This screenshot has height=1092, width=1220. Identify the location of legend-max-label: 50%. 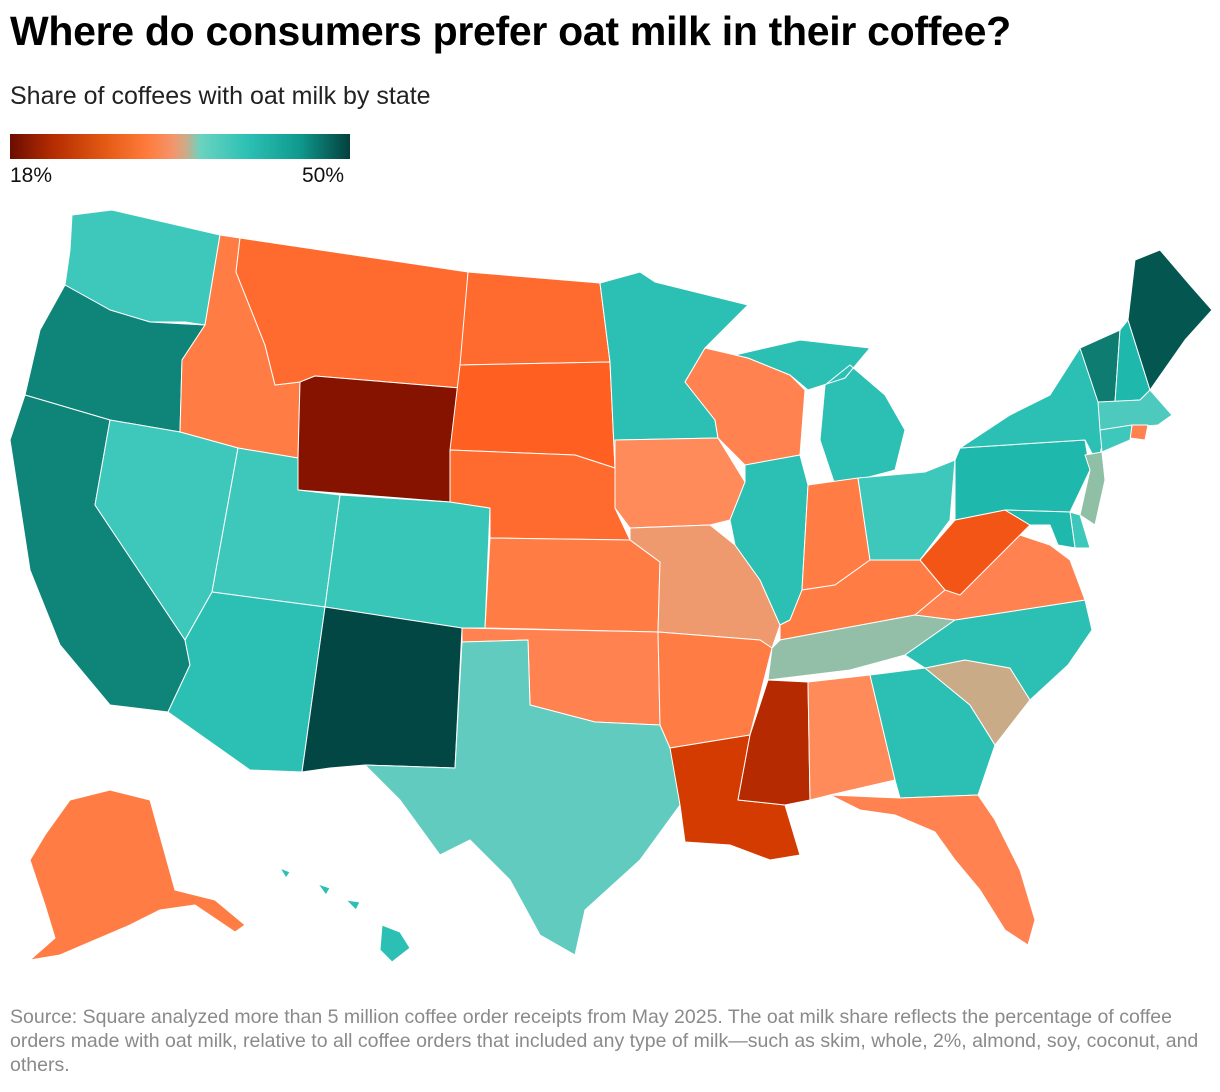
(323, 175).